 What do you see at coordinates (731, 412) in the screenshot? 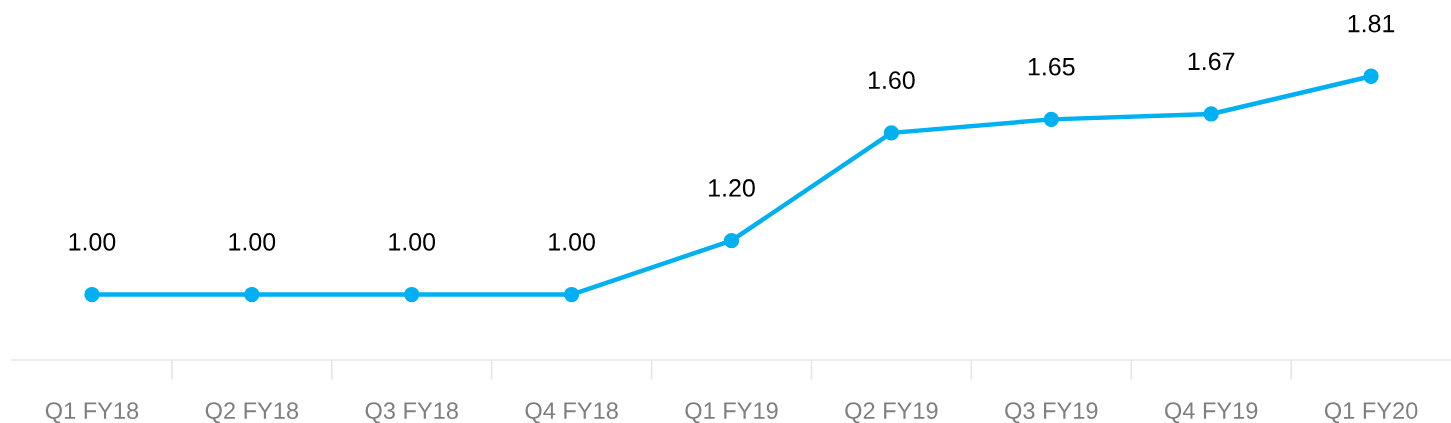
I see `x-tick-label: Q1 FY19` at bounding box center [731, 412].